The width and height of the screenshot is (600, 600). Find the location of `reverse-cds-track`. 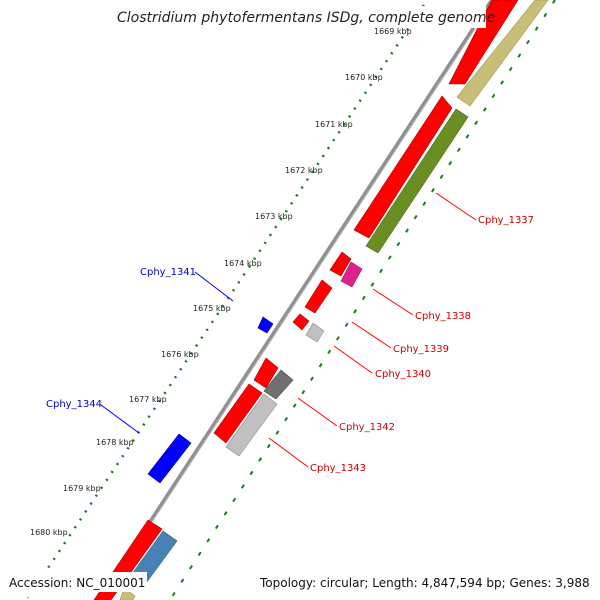

reverse-cds-track is located at coordinates (210, 400).